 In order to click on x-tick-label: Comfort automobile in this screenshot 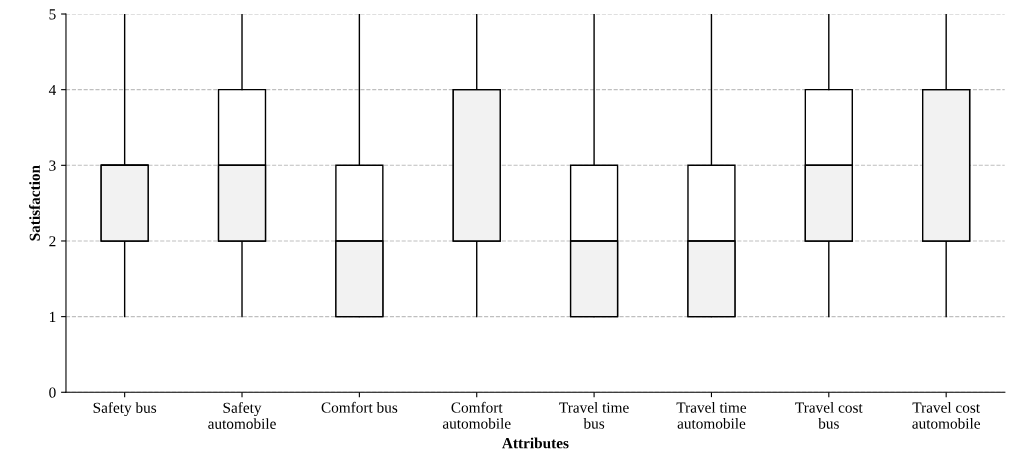, I will do `click(476, 415)`.